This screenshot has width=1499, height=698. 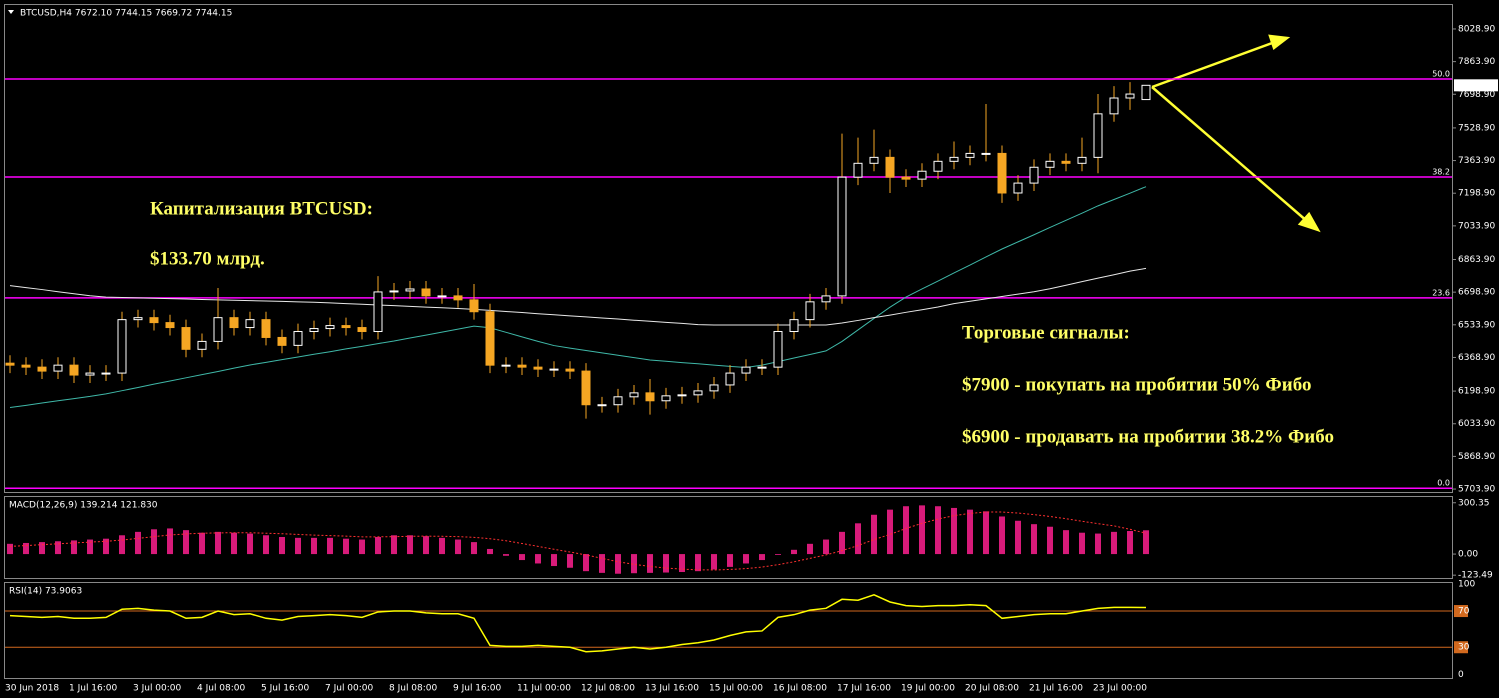 I want to click on moving-average, so click(x=578, y=296).